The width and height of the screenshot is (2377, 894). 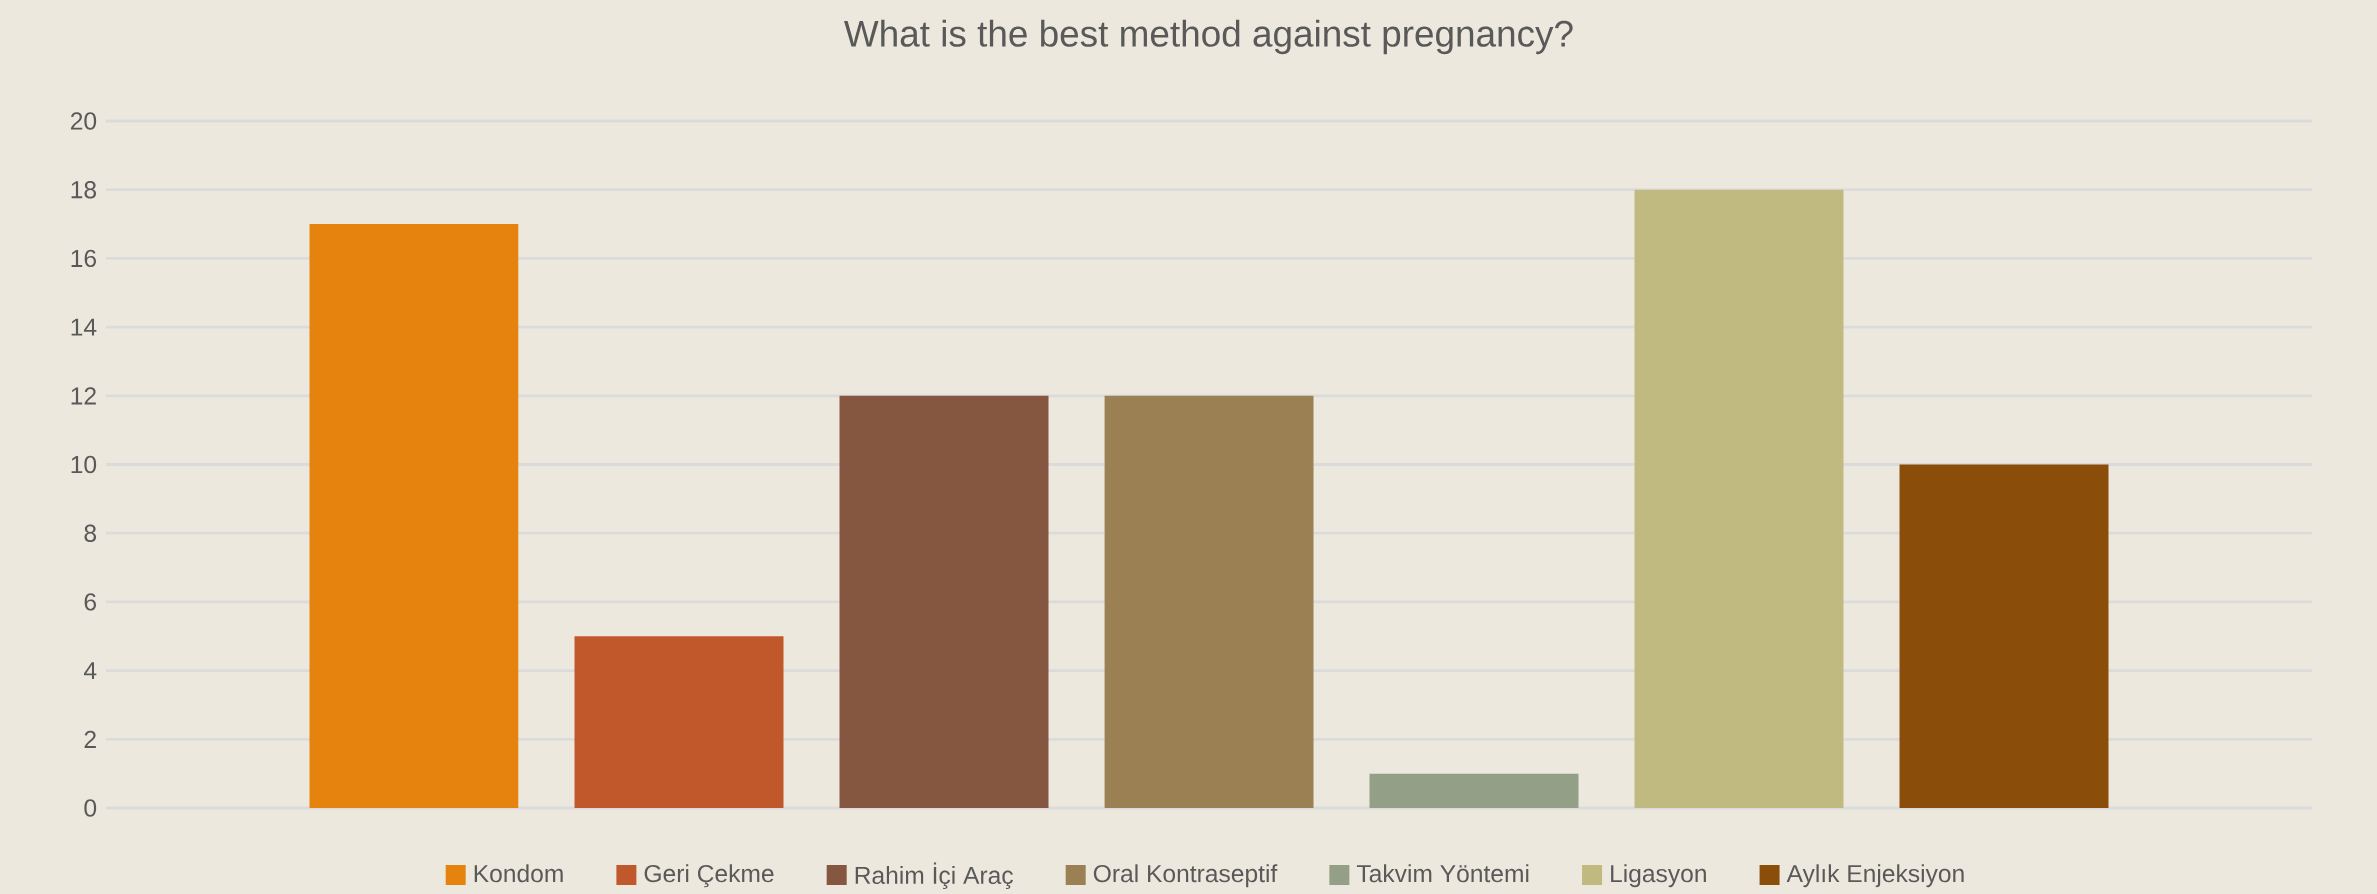 What do you see at coordinates (934, 876) in the screenshot?
I see `legend-label: Rahim İçi Araç` at bounding box center [934, 876].